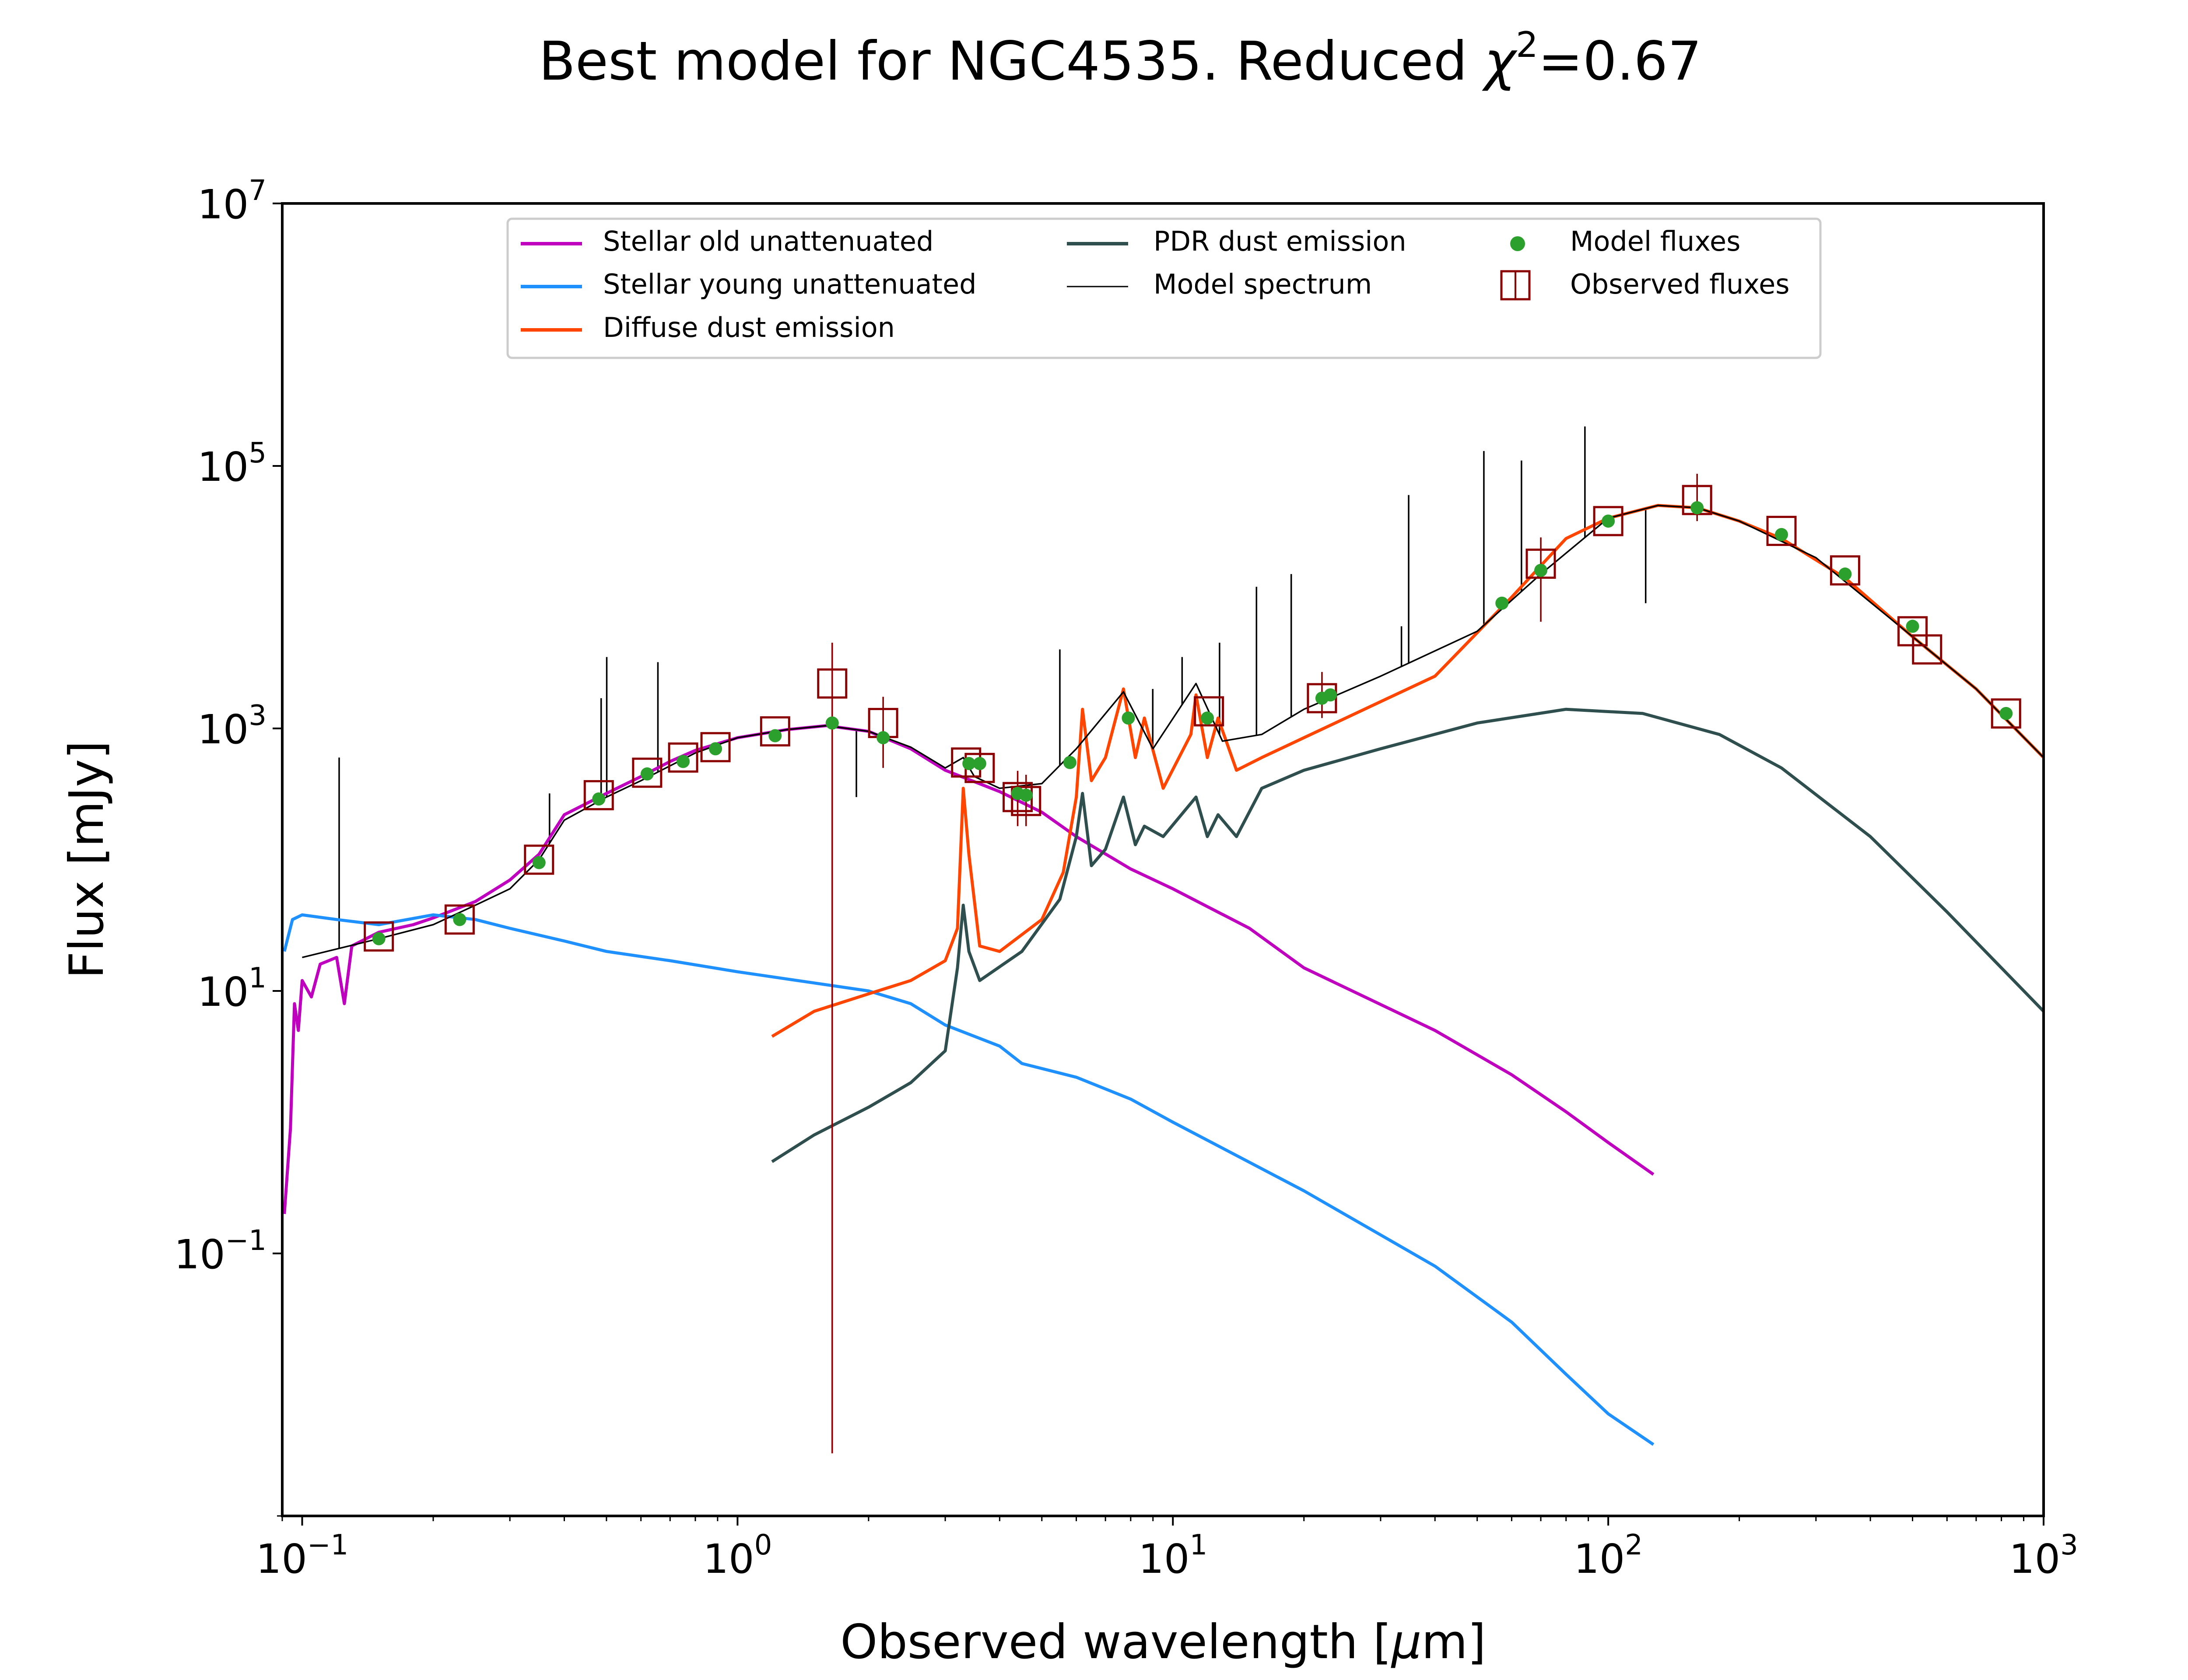  What do you see at coordinates (2043, 1555) in the screenshot?
I see `x-tick-label: 10³` at bounding box center [2043, 1555].